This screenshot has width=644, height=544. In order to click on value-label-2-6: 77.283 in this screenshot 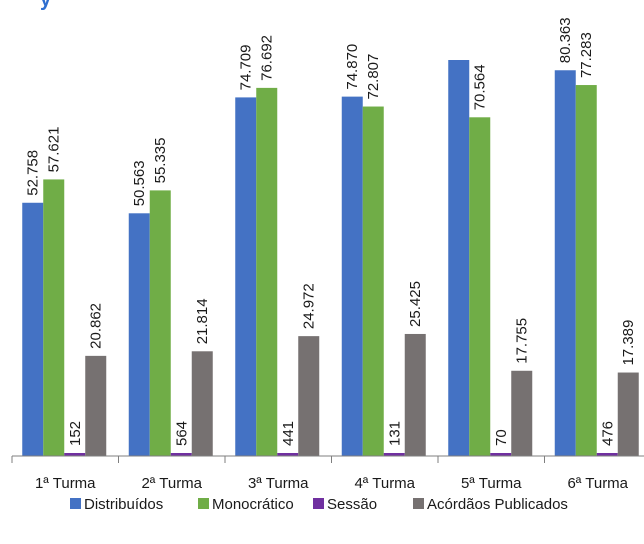, I will do `click(586, 55)`.